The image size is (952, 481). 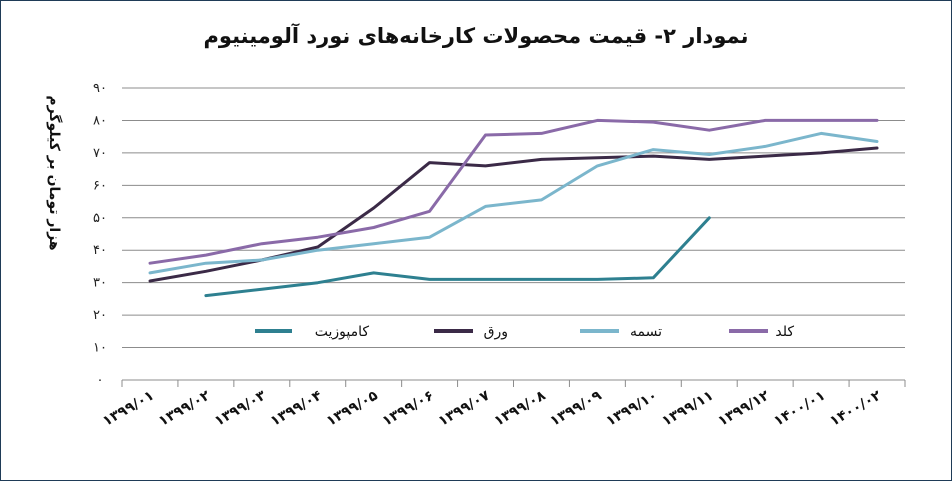 What do you see at coordinates (100, 218) in the screenshot?
I see `y-tick-label: ۵۰` at bounding box center [100, 218].